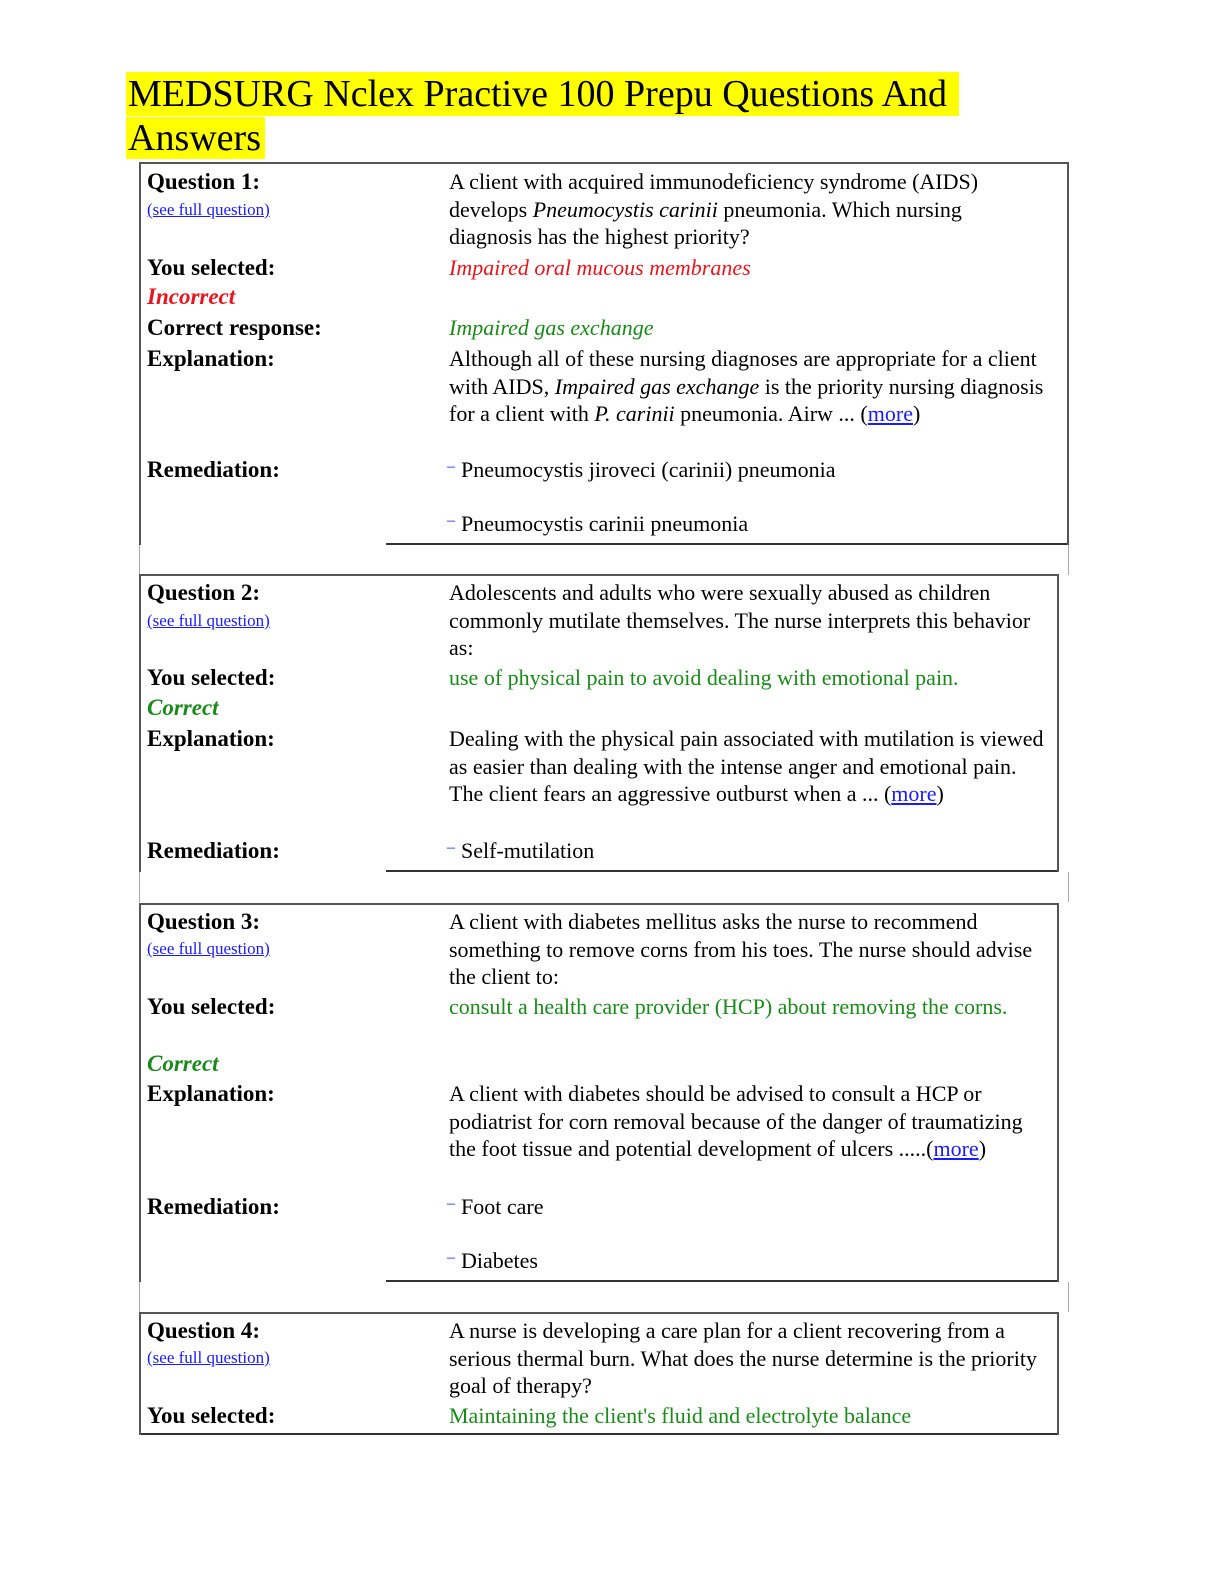  What do you see at coordinates (208, 1357) in the screenshot?
I see `see-full-question-link-4: (see full question)` at bounding box center [208, 1357].